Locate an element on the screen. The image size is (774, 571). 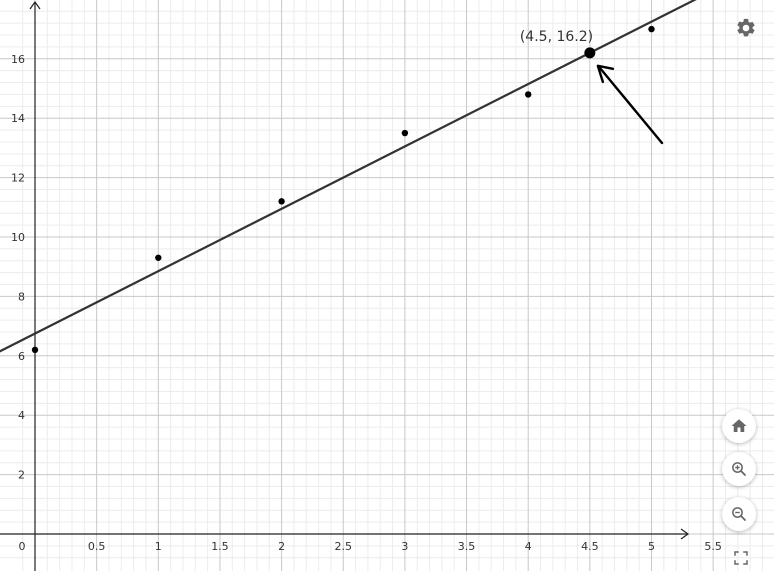
zoom-in-icon is located at coordinates (739, 469).